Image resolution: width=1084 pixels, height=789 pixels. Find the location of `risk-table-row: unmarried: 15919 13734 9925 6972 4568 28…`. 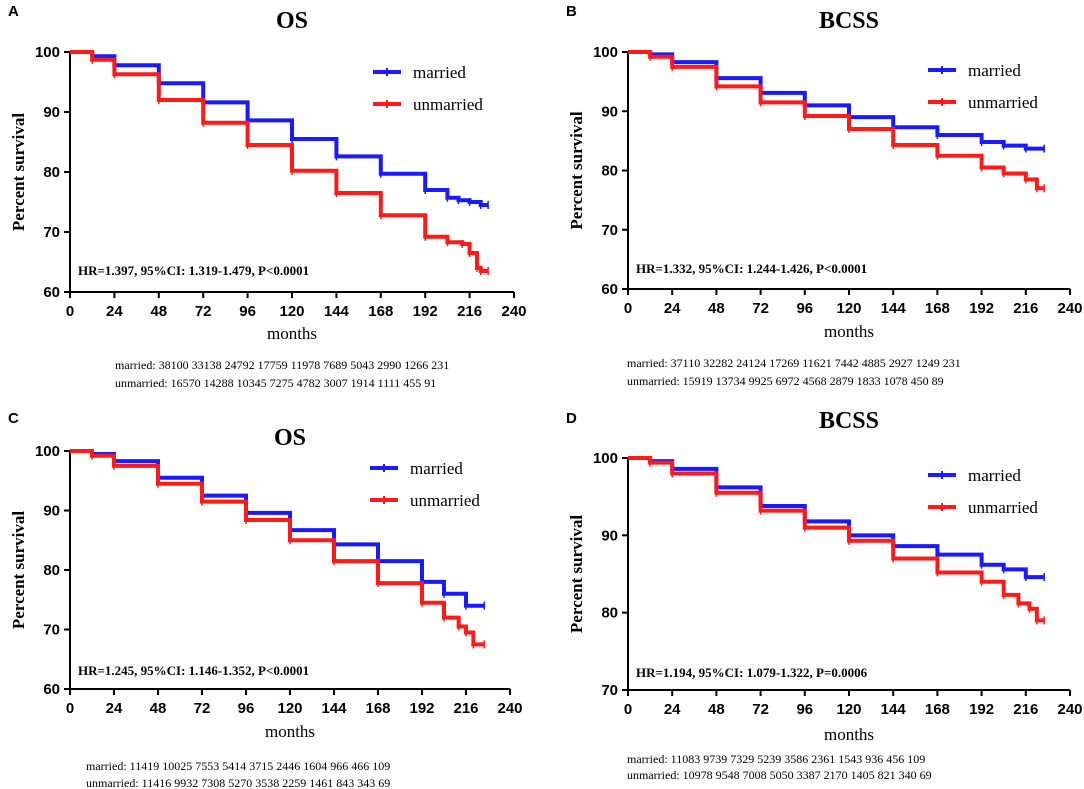

risk-table-row: unmarried: 15919 13734 9925 6972 4568 28… is located at coordinates (785, 381).